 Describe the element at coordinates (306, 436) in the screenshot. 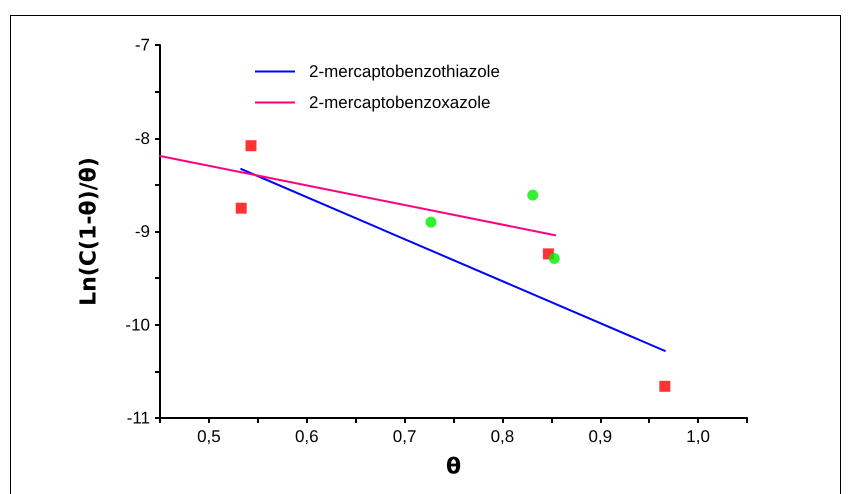

I see `x-tick-label: 0,6` at that location.